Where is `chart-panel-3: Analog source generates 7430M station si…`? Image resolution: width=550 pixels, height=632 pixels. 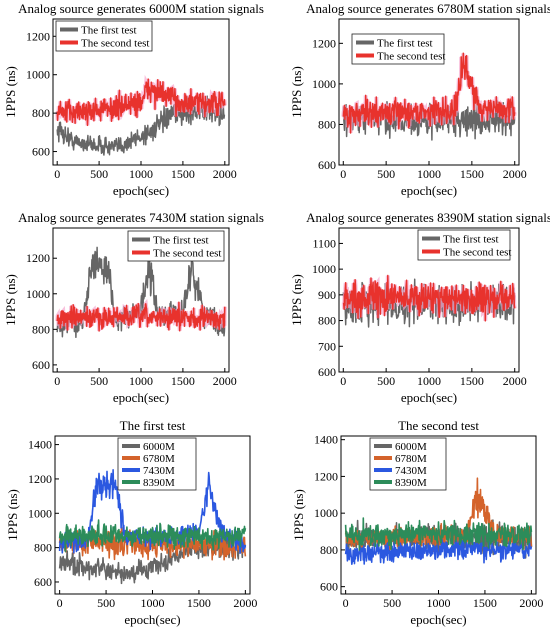
chart-panel-3: Analog source generates 7430M station si… is located at coordinates (133, 307).